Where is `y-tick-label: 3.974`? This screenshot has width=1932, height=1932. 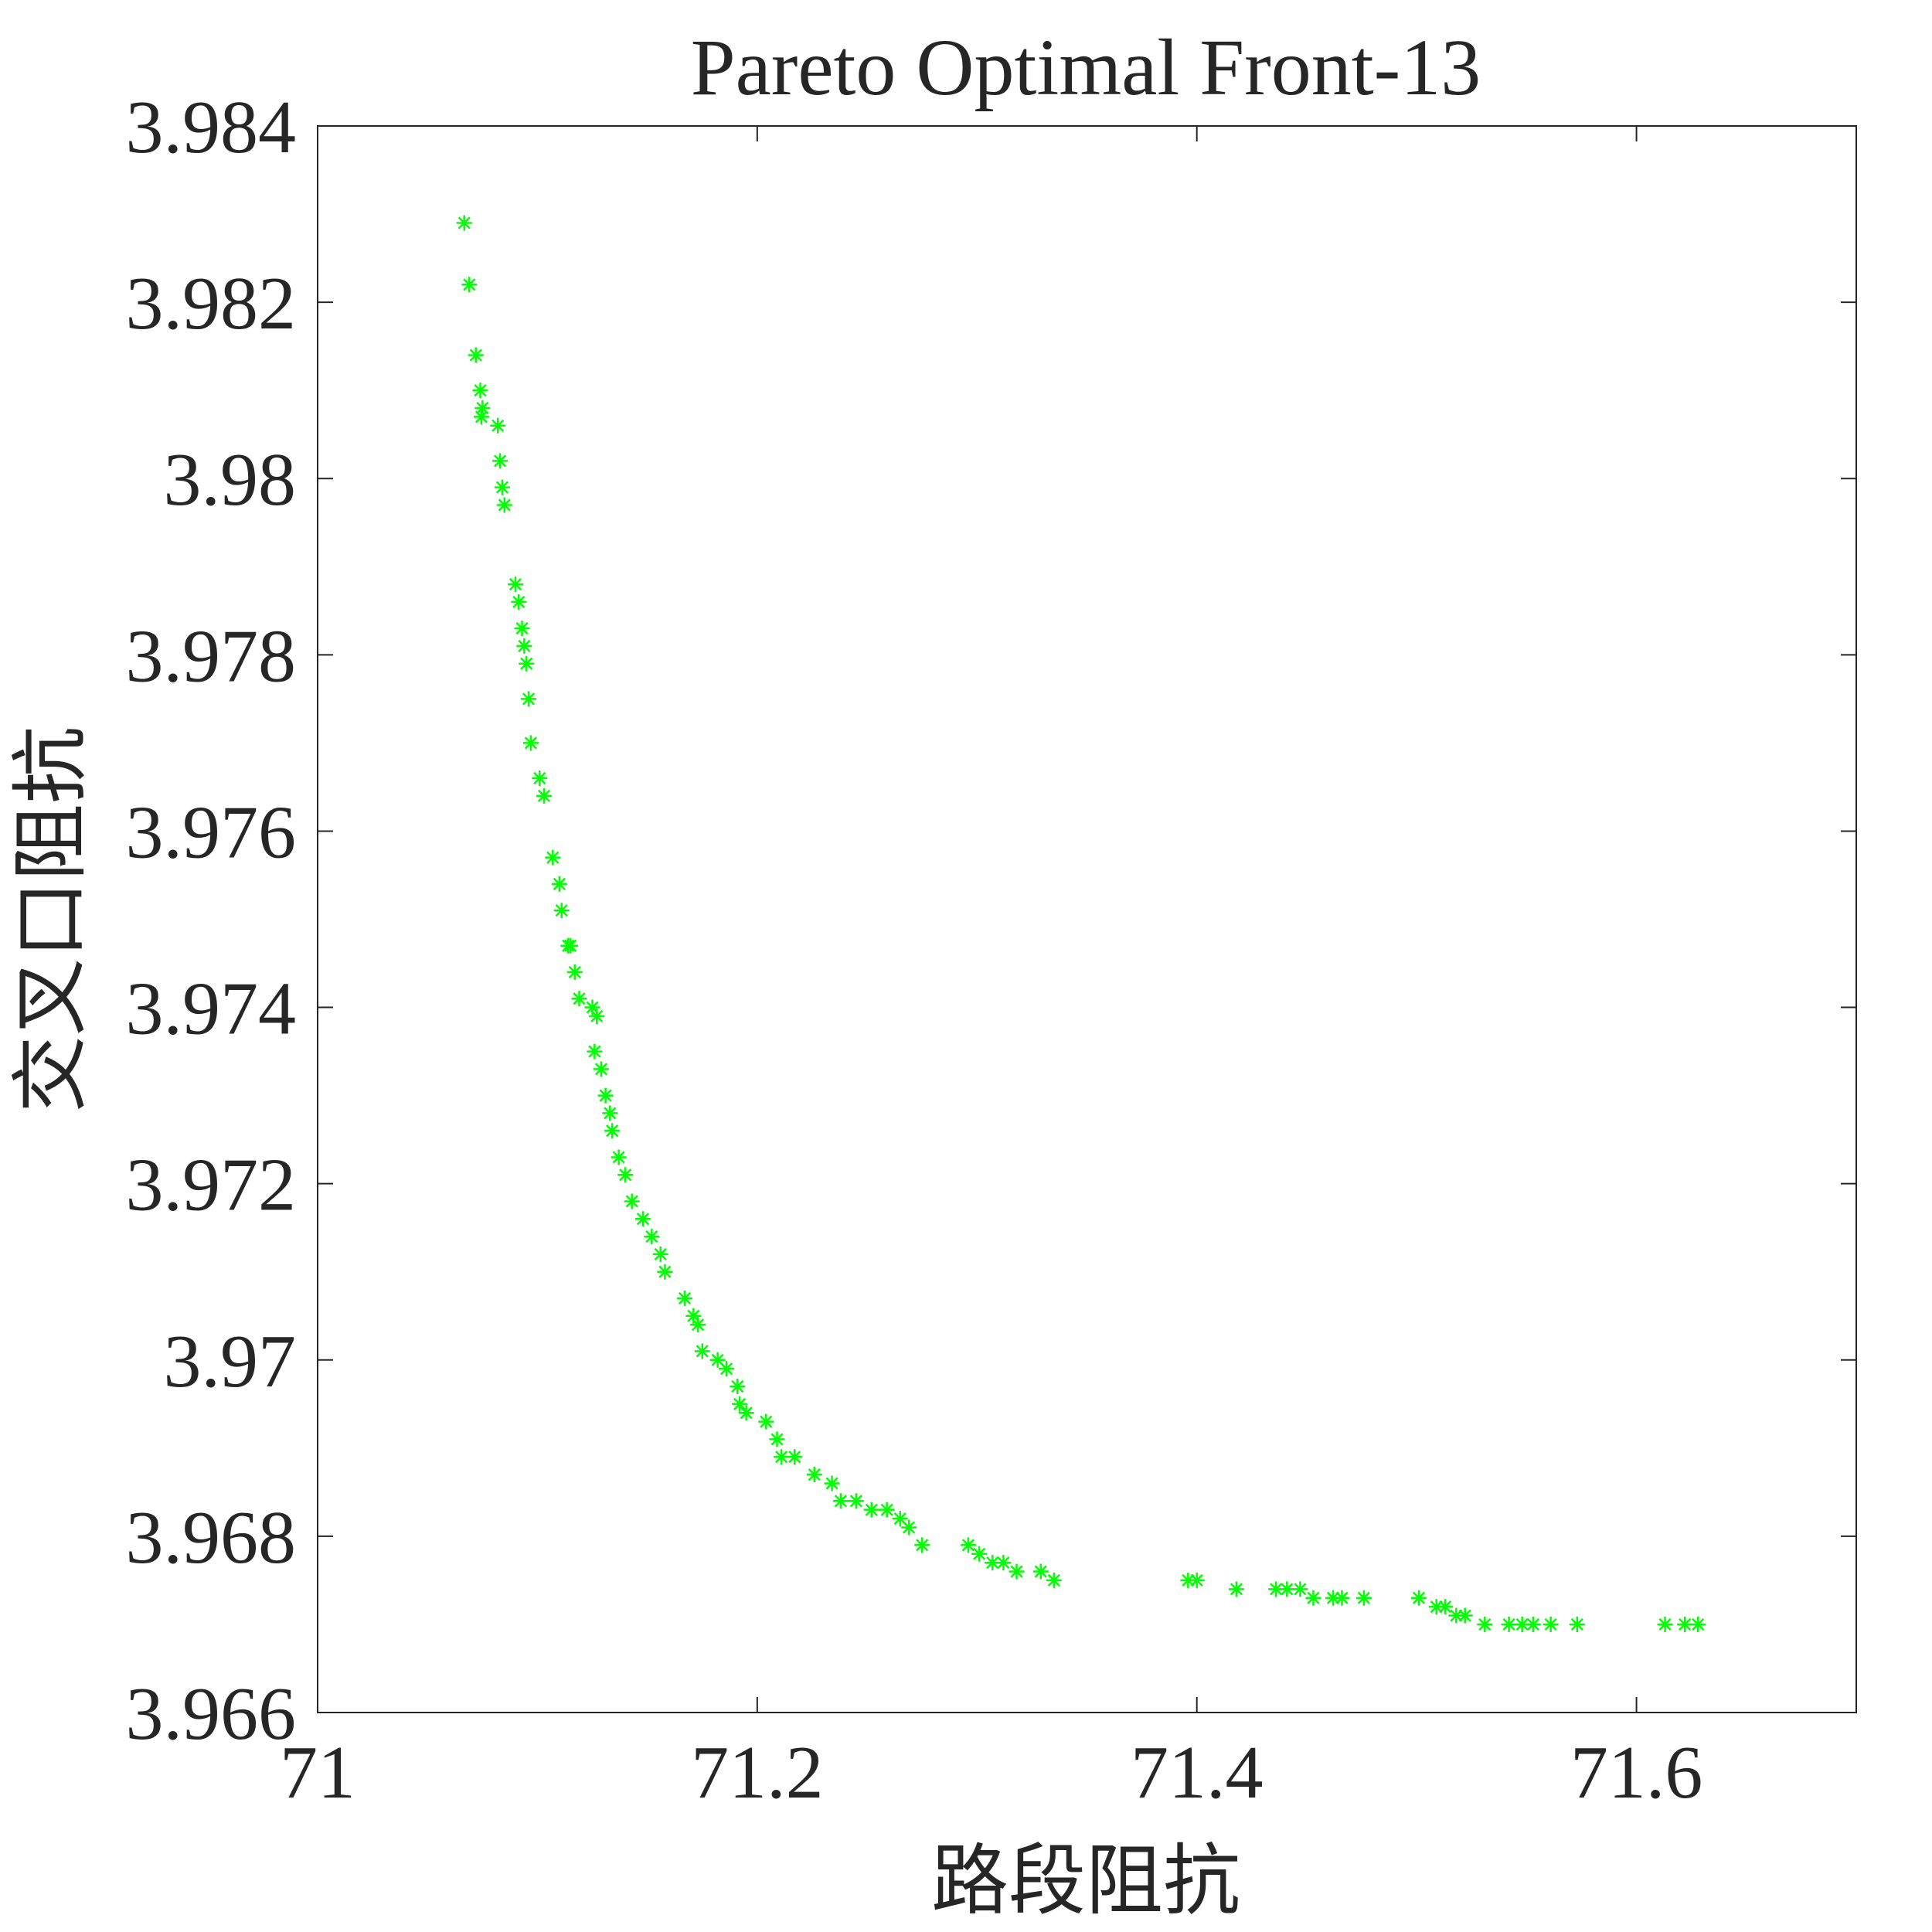 y-tick-label: 3.974 is located at coordinates (212, 1010).